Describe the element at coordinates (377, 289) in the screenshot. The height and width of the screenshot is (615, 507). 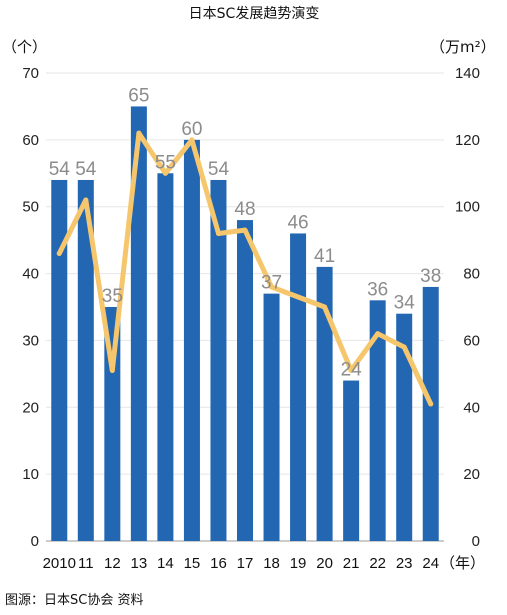
I see `data-label: 36` at that location.